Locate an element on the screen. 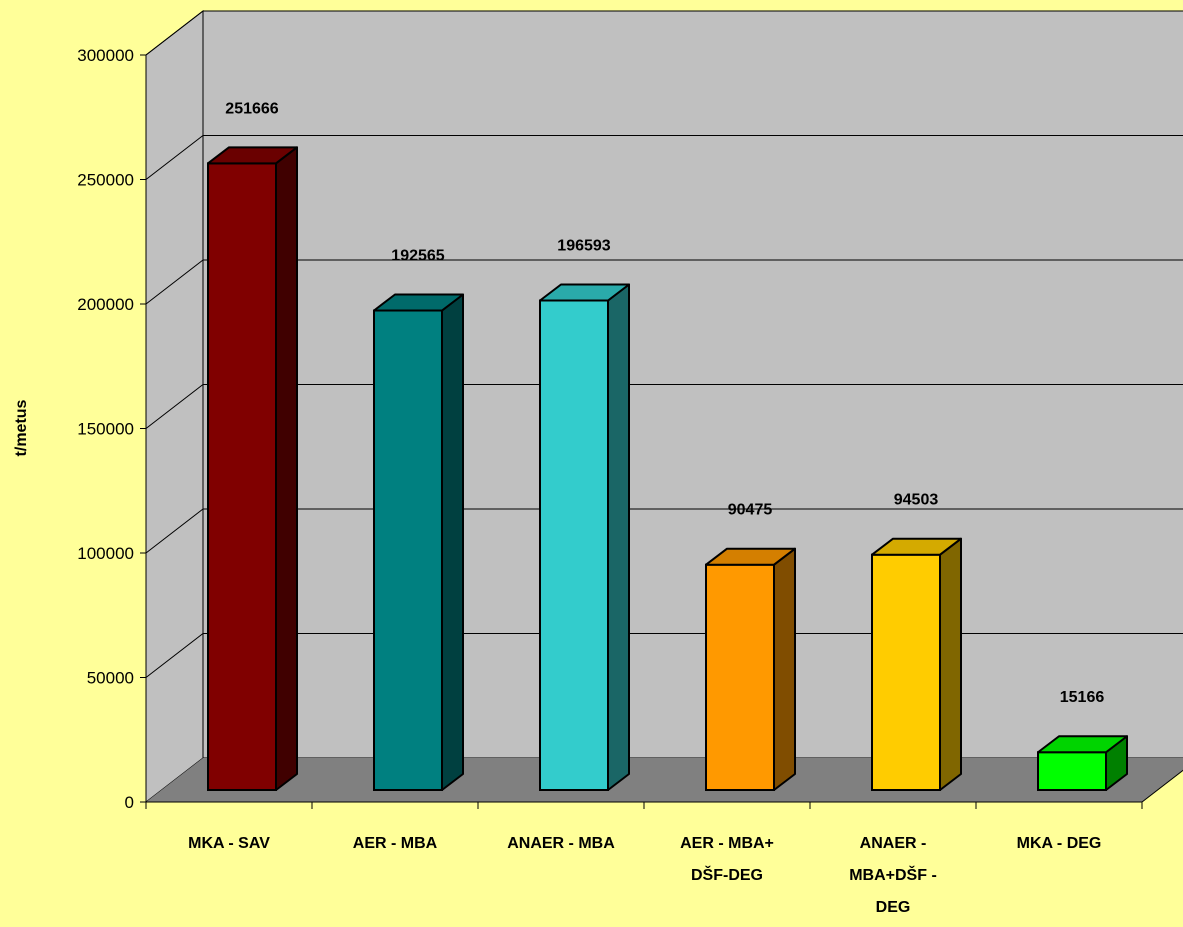 This screenshot has height=927, width=1183. y-tick-label: 200000 is located at coordinates (105, 304).